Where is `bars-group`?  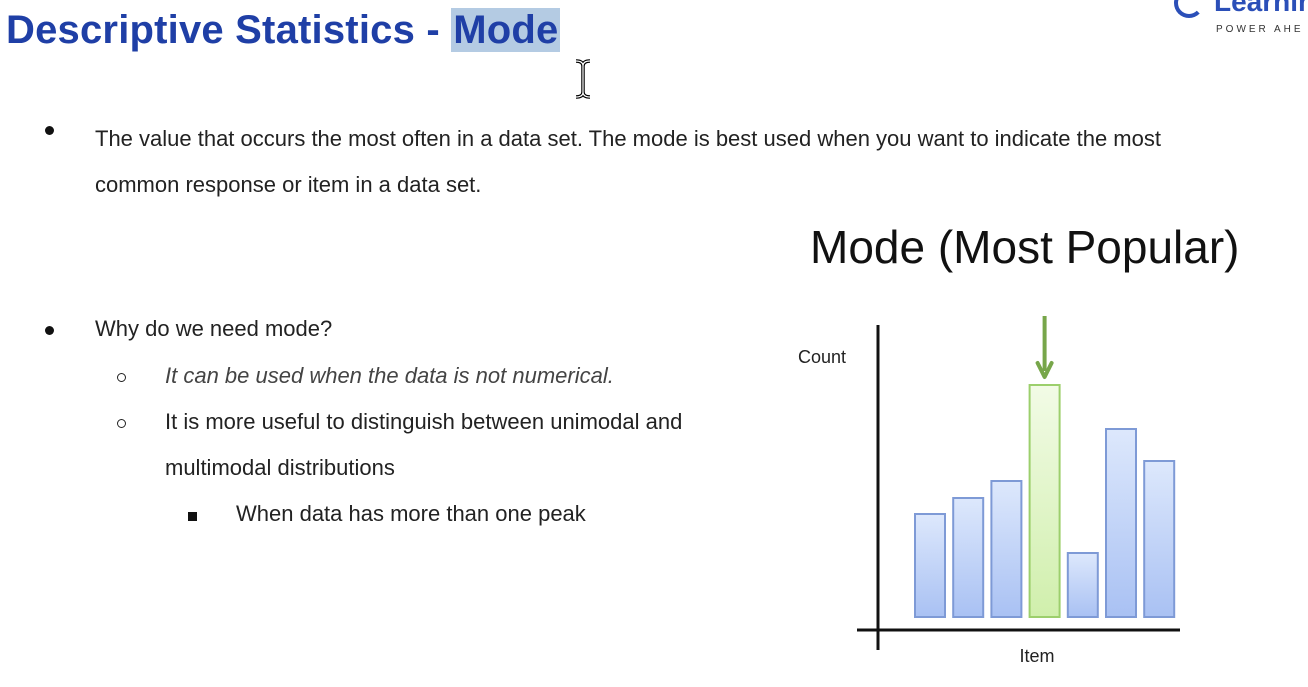
bars-group is located at coordinates (1045, 501).